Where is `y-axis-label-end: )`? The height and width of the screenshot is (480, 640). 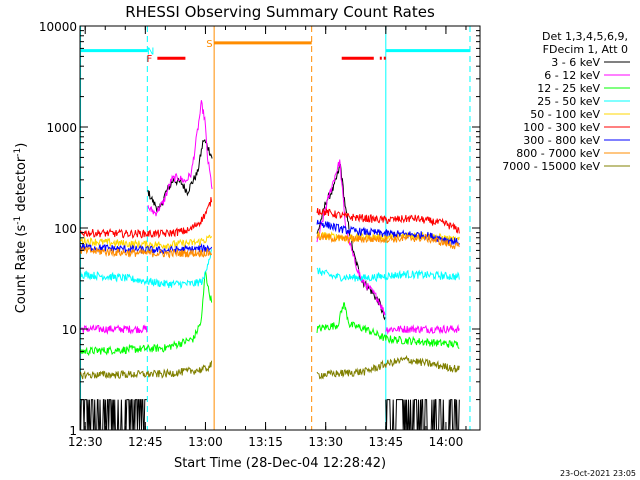 y-axis-label-end: ) is located at coordinates (21, 145).